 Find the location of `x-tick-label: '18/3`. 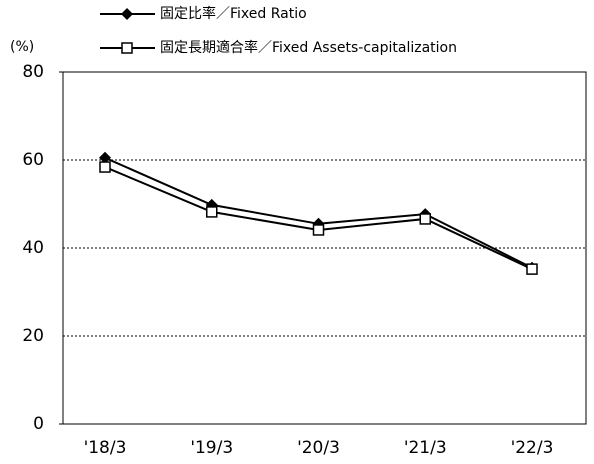

x-tick-label: '18/3 is located at coordinates (105, 448).